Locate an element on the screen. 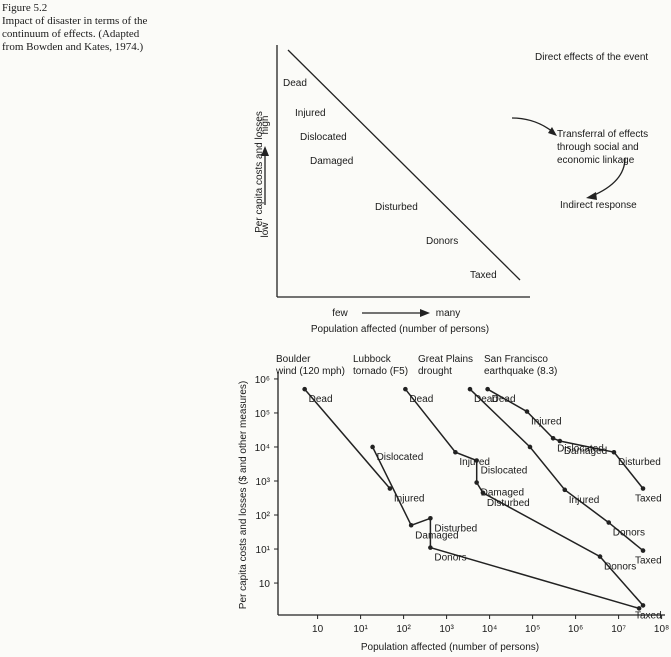 This screenshot has width=671, height=657. y-tick-label: 10¹ is located at coordinates (263, 550).